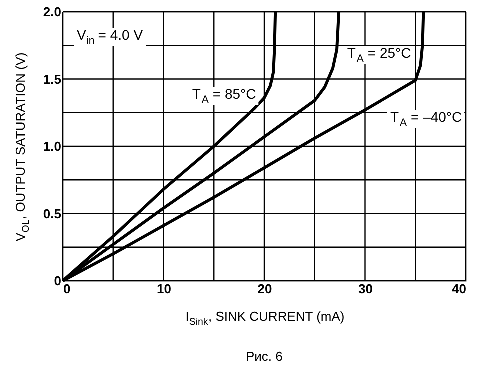 The width and height of the screenshot is (491, 370). What do you see at coordinates (365, 289) in the screenshot?
I see `x-tick-label: 30` at bounding box center [365, 289].